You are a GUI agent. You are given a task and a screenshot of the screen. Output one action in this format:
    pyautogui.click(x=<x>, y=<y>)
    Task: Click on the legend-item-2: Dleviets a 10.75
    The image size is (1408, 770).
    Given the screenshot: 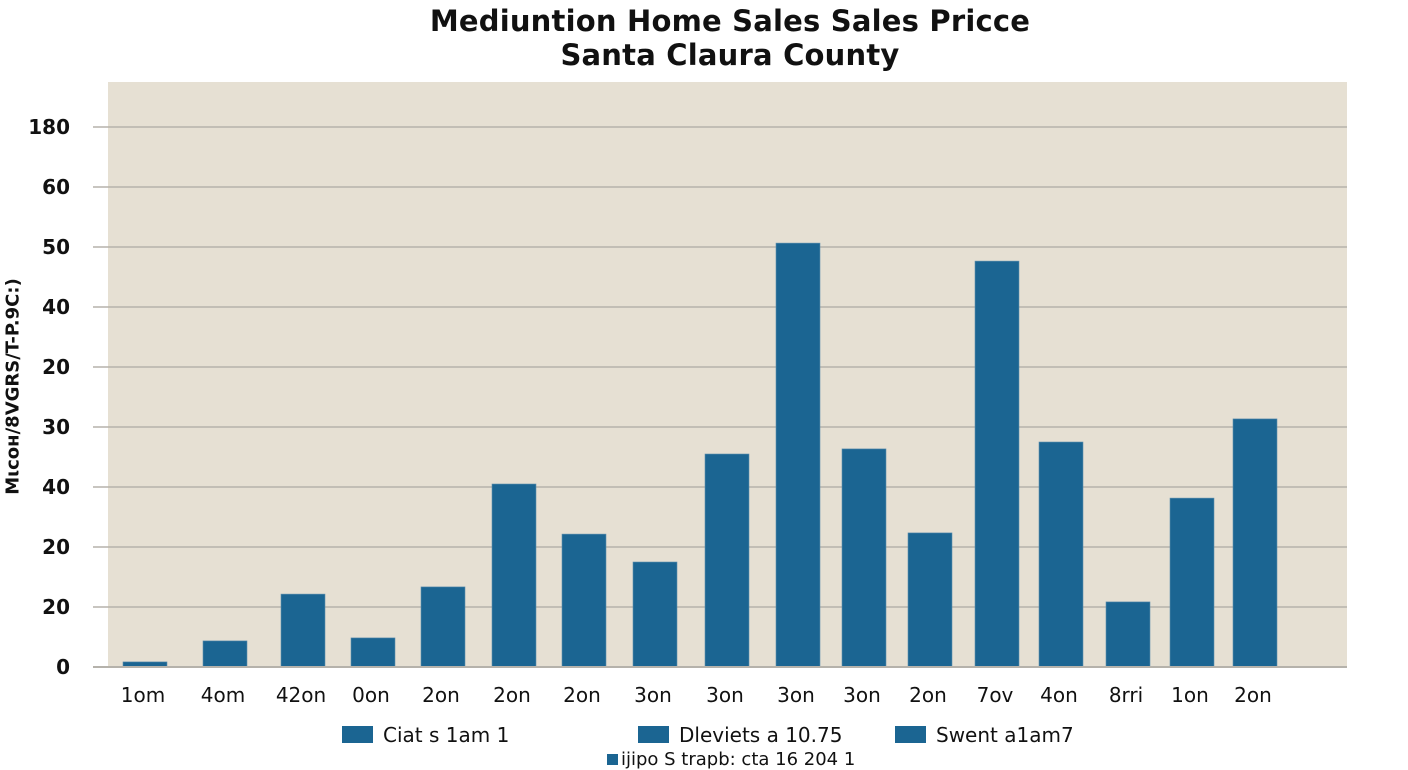 What is the action you would take?
    pyautogui.click(x=740, y=735)
    